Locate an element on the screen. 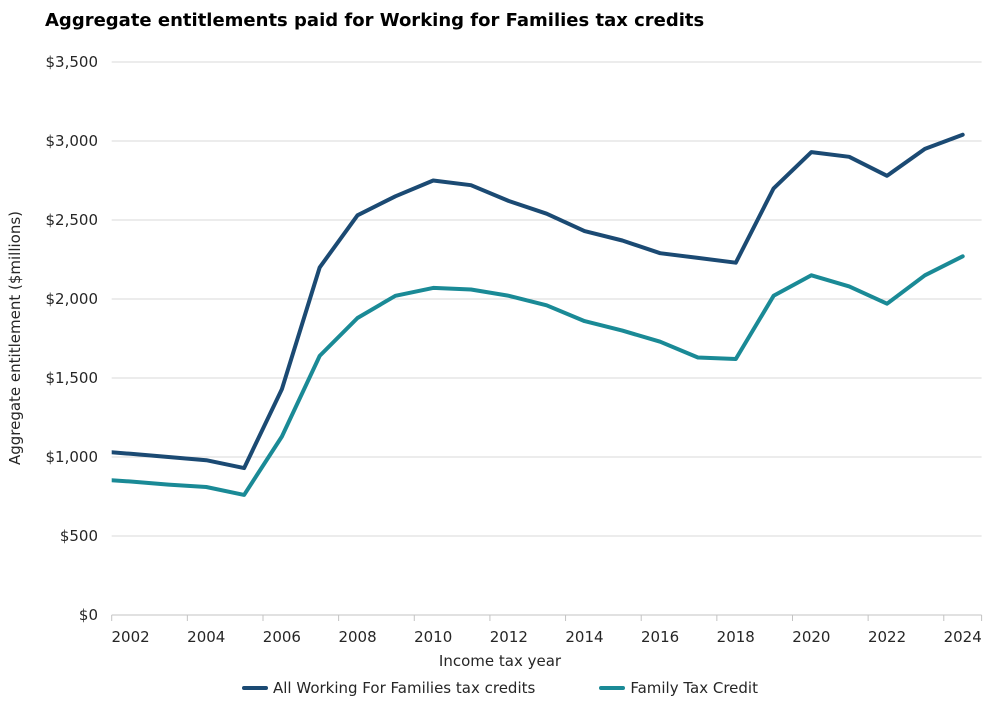 Image resolution: width=1000 pixels, height=713 pixels. x-tick-label: 2020 is located at coordinates (811, 637).